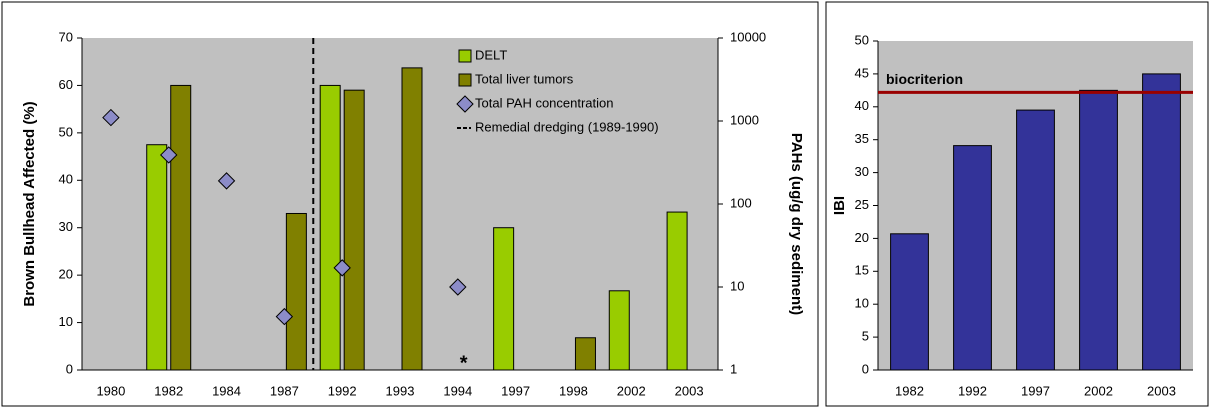  I want to click on y2-tick-label: 10, so click(737, 285).